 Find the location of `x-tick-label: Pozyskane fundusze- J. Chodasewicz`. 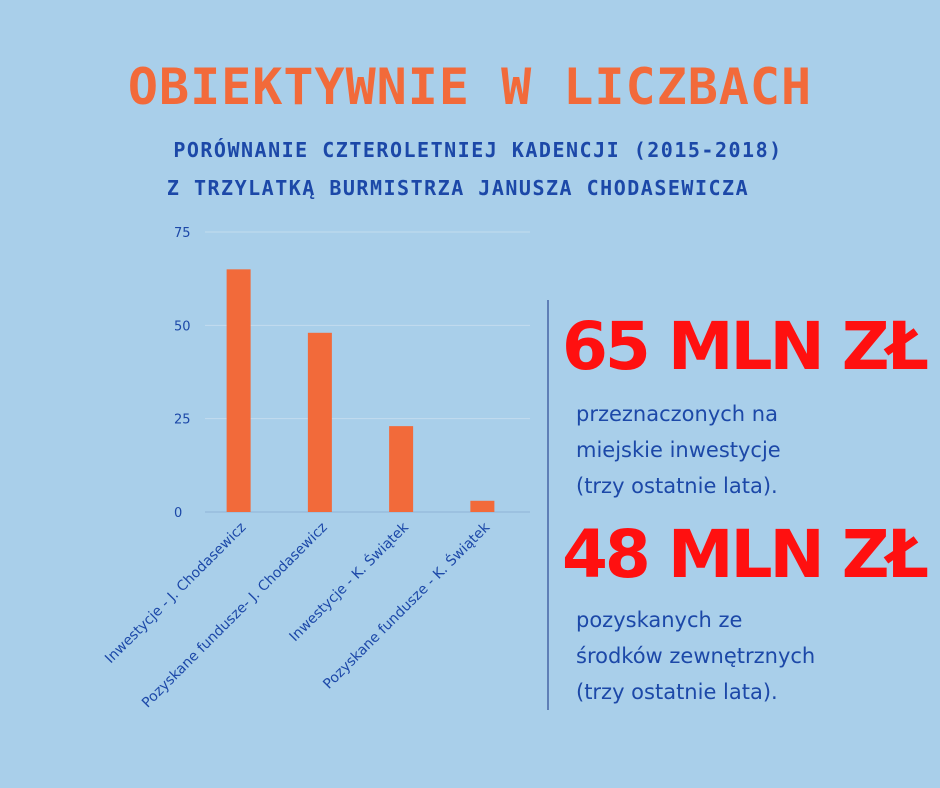

x-tick-label: Pozyskane fundusze- J. Chodasewicz is located at coordinates (235, 616).